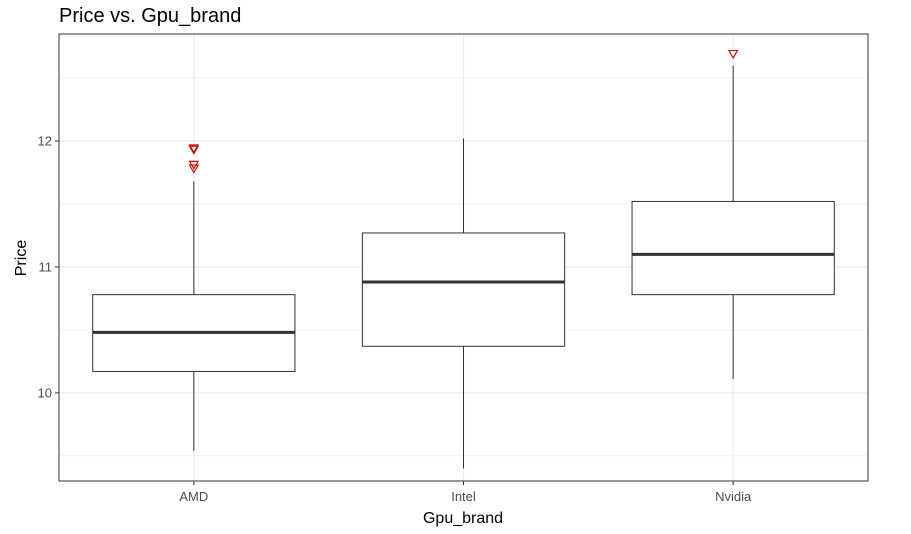 Image resolution: width=911 pixels, height=534 pixels. I want to click on y-tick-label: 11, so click(46, 266).